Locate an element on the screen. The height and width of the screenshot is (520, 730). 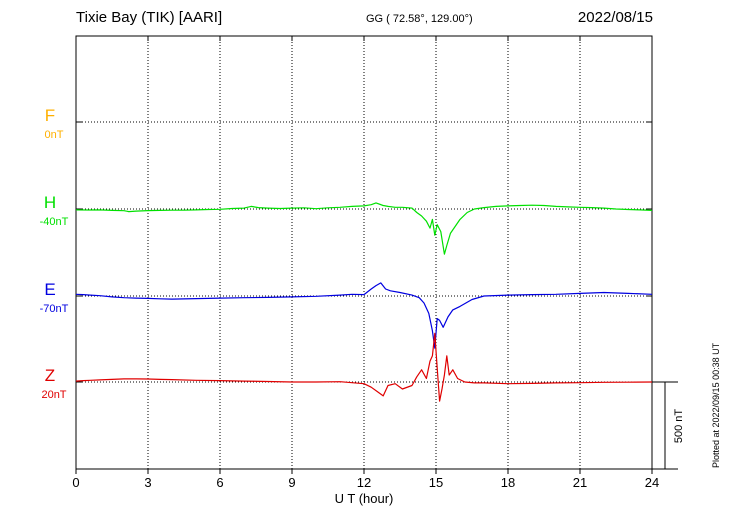
trace-Z is located at coordinates (364, 367).